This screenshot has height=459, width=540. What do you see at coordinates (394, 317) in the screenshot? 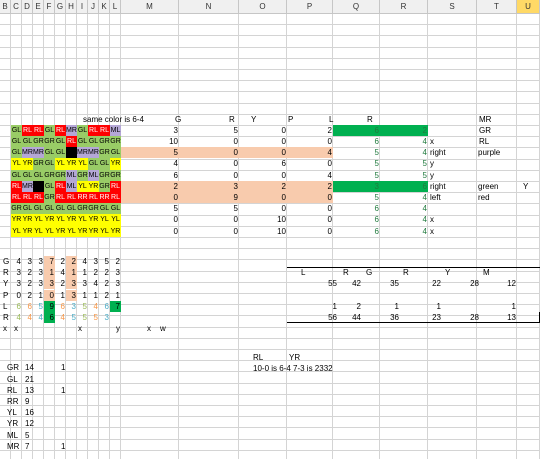
I see `summary-value: 36` at bounding box center [394, 317].